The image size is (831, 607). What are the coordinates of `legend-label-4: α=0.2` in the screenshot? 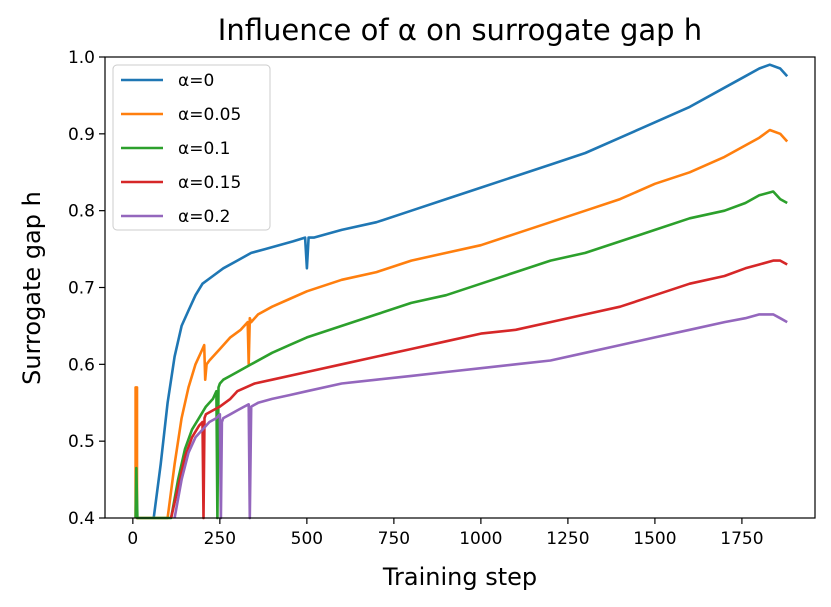 It's located at (204, 217).